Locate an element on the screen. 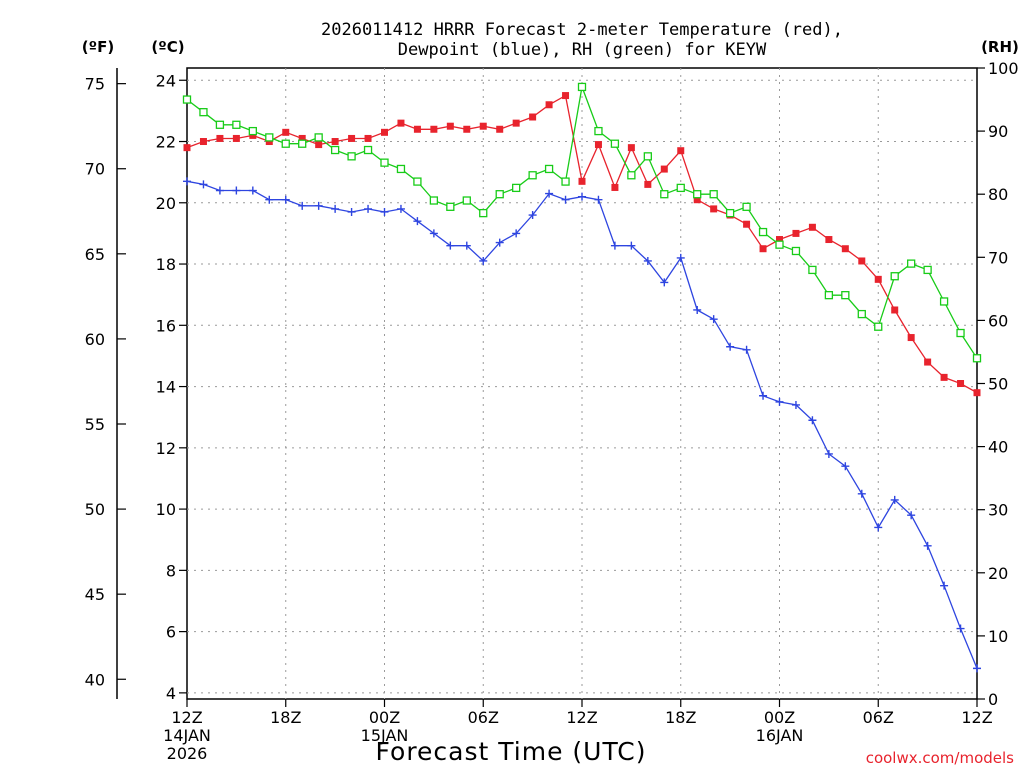 This screenshot has width=1024, height=768. x-axis-title: Forecast Time (UTC) is located at coordinates (511, 751).